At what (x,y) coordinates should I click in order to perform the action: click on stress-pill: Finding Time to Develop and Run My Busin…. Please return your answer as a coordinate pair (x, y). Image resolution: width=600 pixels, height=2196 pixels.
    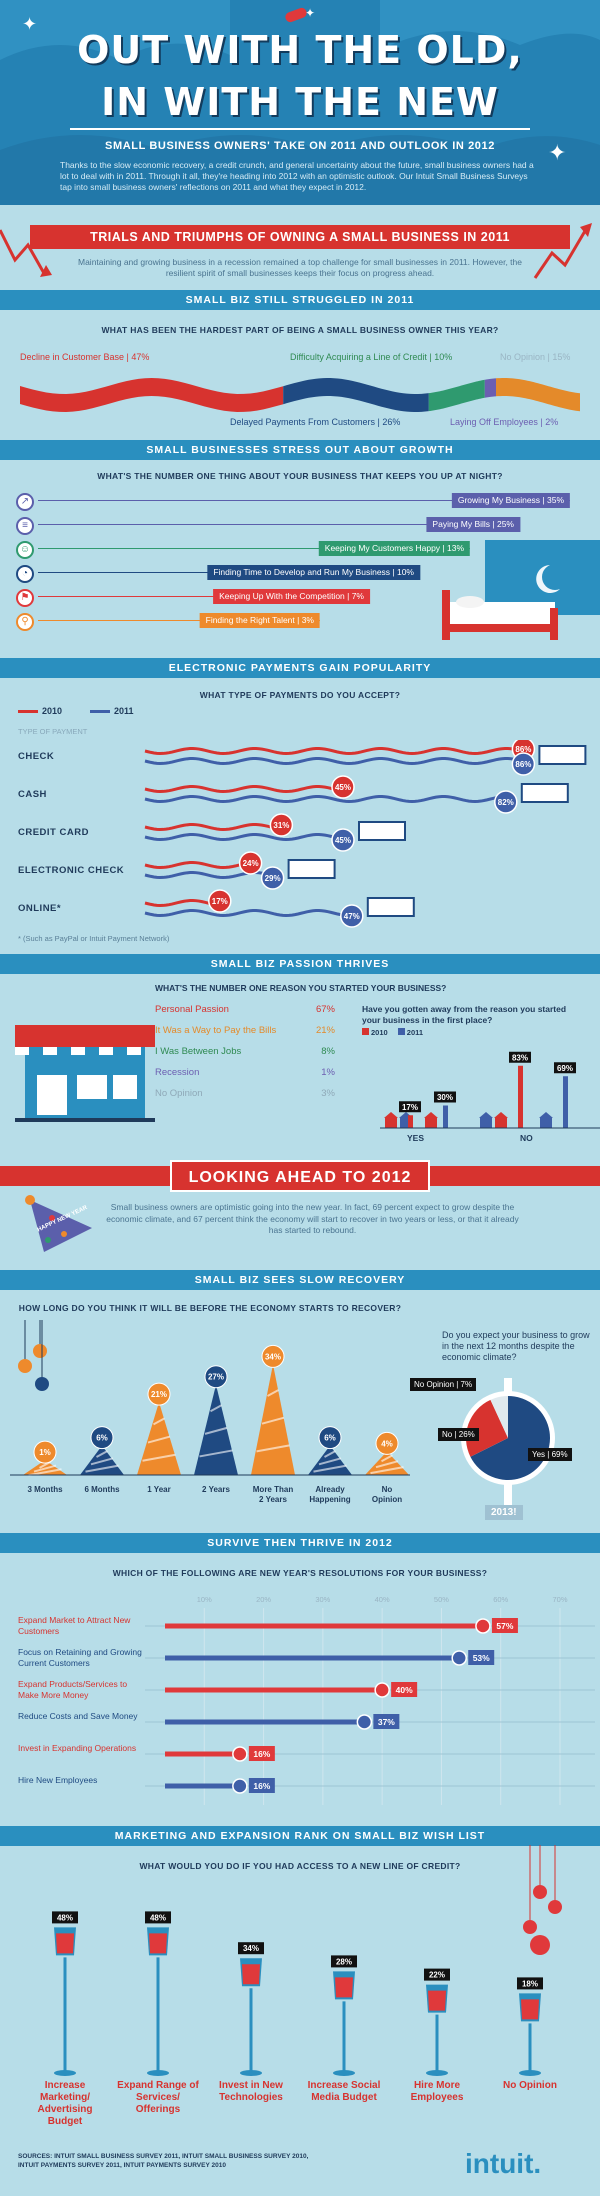
    Looking at the image, I should click on (313, 572).